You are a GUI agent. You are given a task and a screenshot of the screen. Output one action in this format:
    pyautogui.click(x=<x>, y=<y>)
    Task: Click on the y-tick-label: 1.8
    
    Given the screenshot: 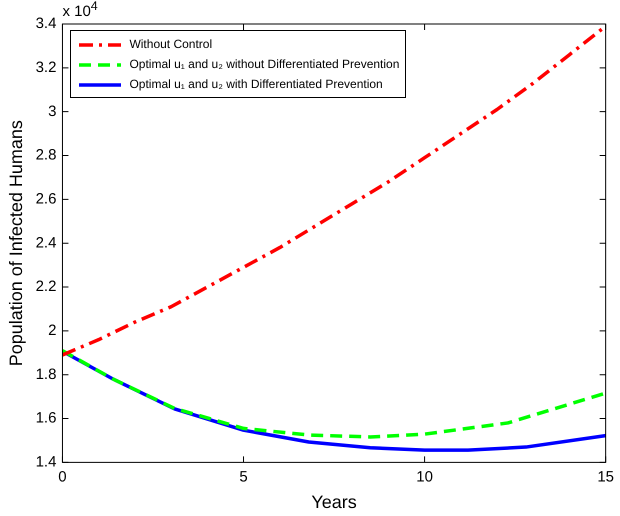 What is the action you would take?
    pyautogui.click(x=46, y=374)
    